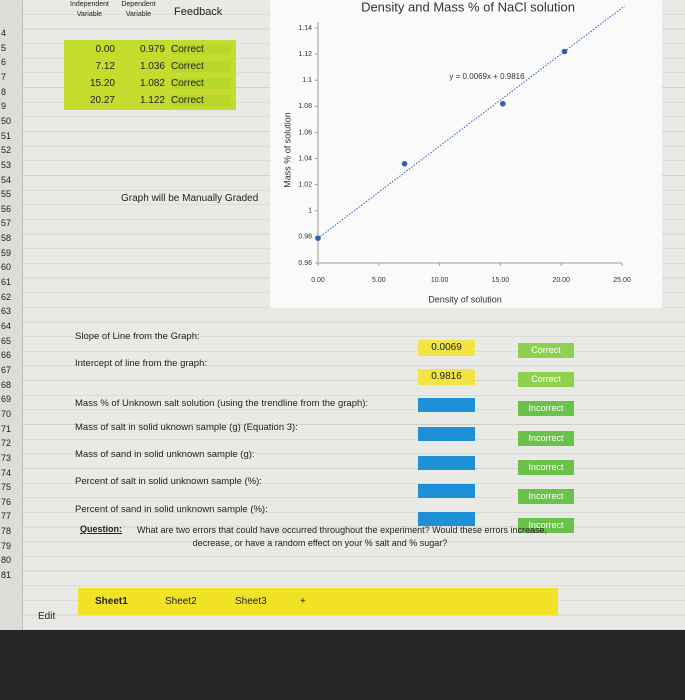  What do you see at coordinates (190, 198) in the screenshot?
I see `graph-note: Graph will be Manually Graded` at bounding box center [190, 198].